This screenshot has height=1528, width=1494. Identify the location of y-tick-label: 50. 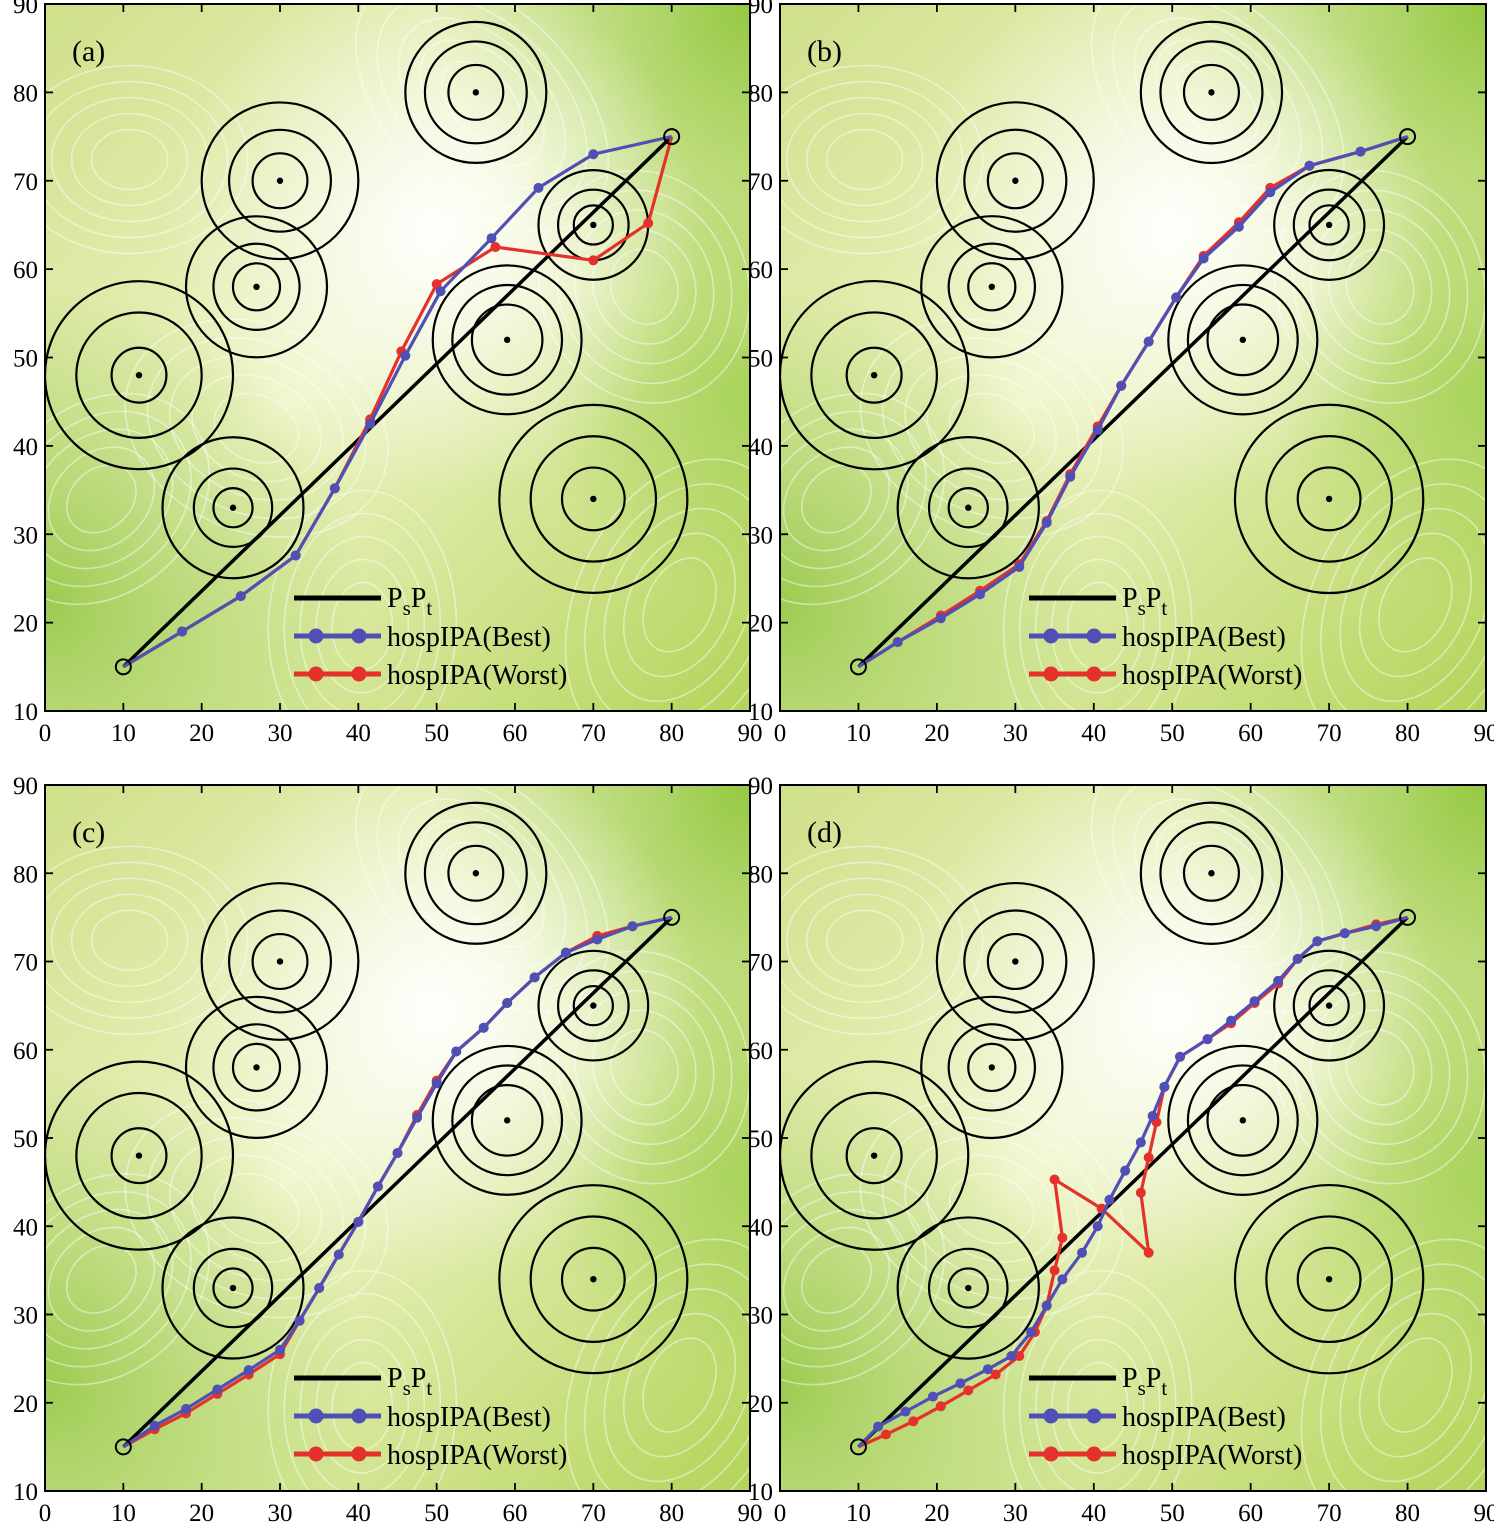
(760, 359).